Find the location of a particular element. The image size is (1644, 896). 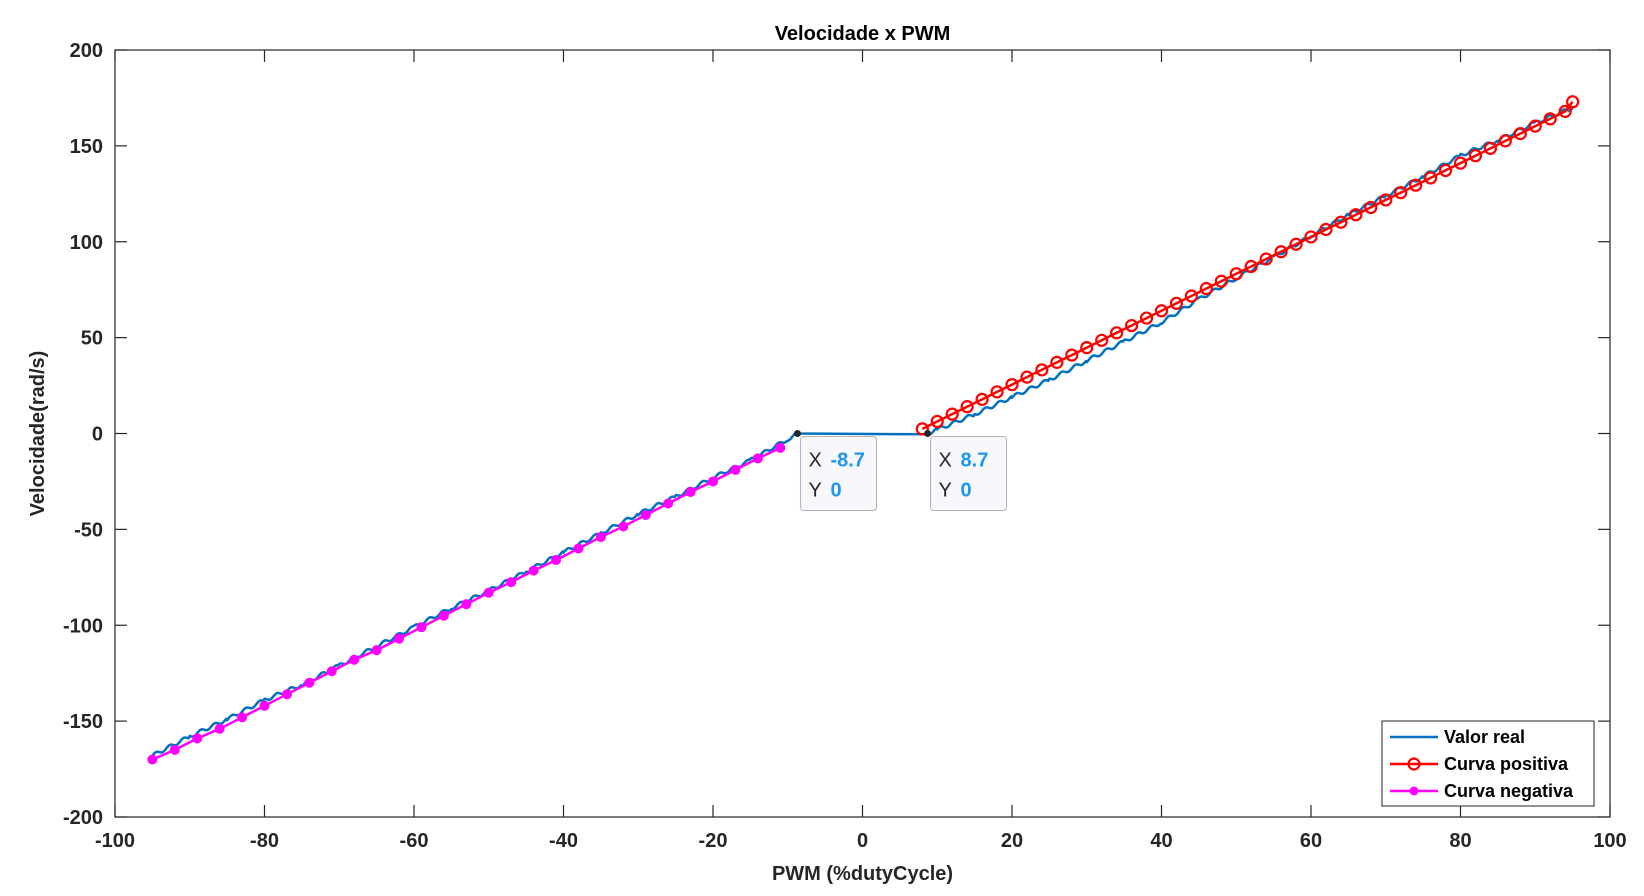

datatip-x-value: -8.7 is located at coordinates (847, 461).